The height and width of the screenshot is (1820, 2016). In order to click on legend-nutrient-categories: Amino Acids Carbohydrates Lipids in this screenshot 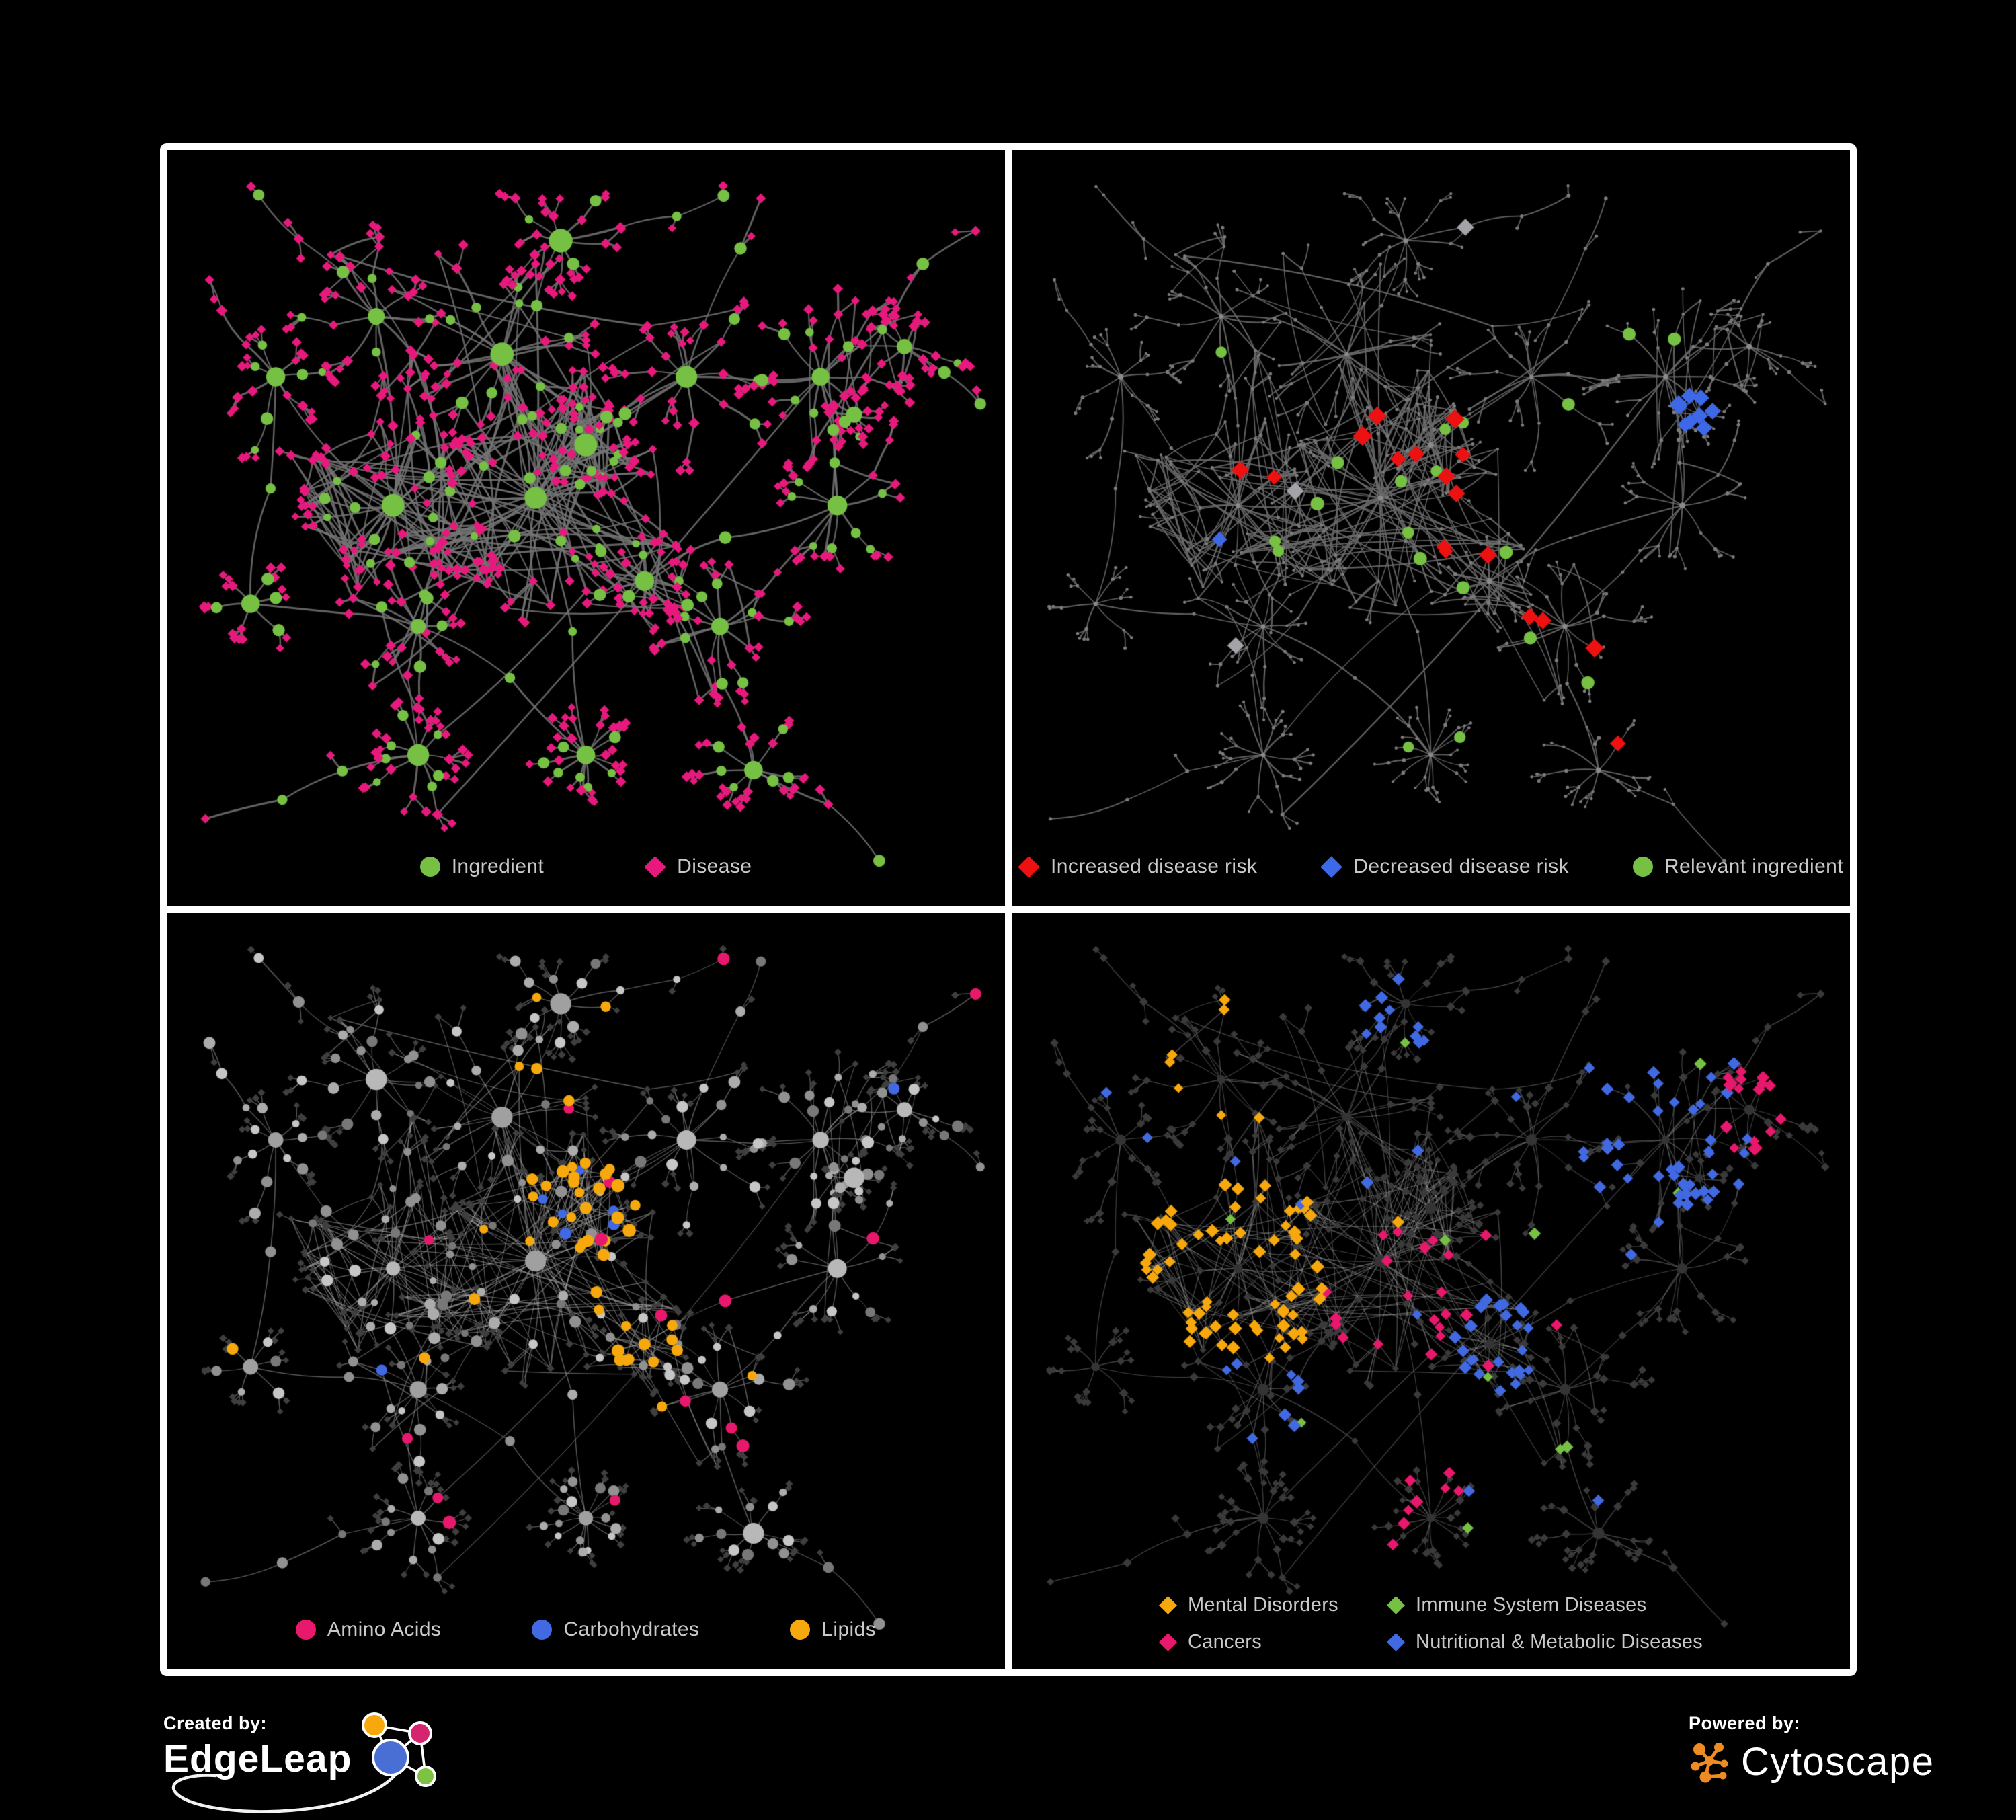, I will do `click(586, 1629)`.